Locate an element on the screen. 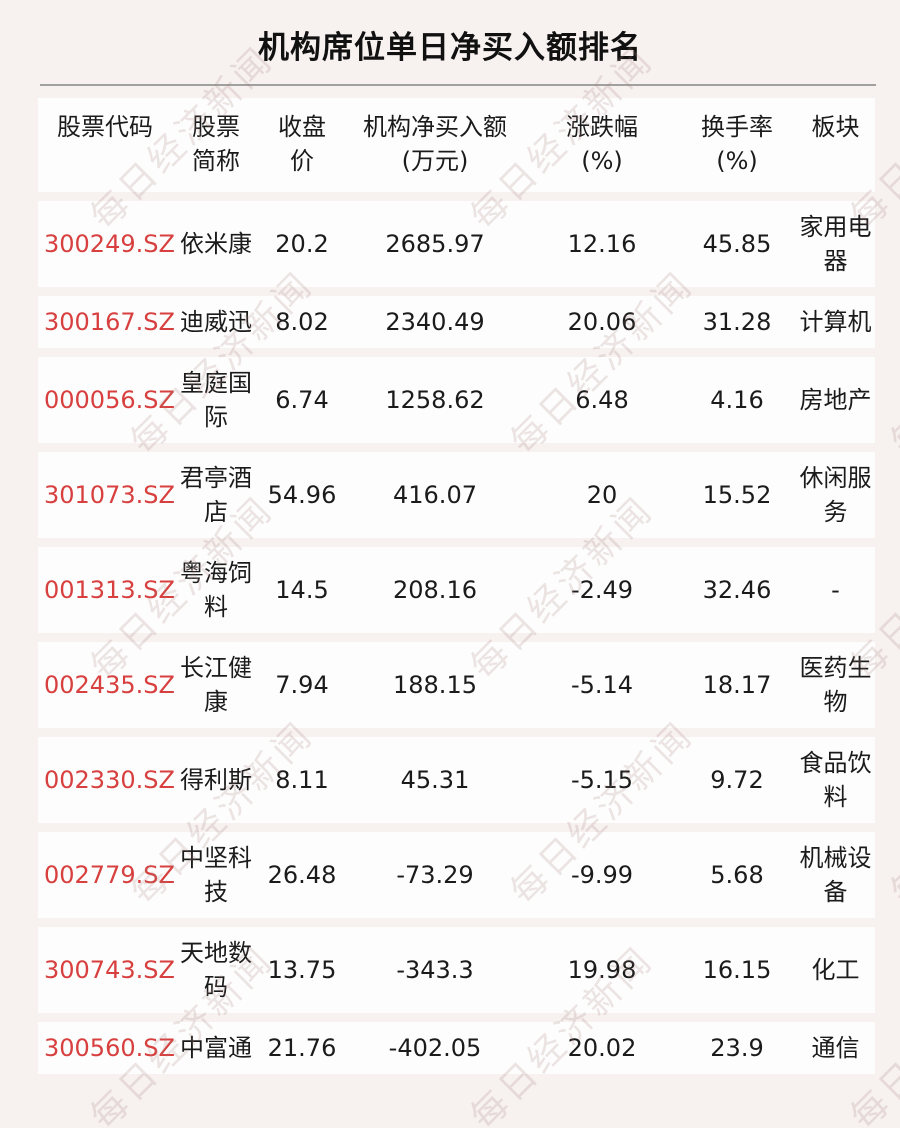  cell-stock-name: 得利斯 is located at coordinates (216, 780).